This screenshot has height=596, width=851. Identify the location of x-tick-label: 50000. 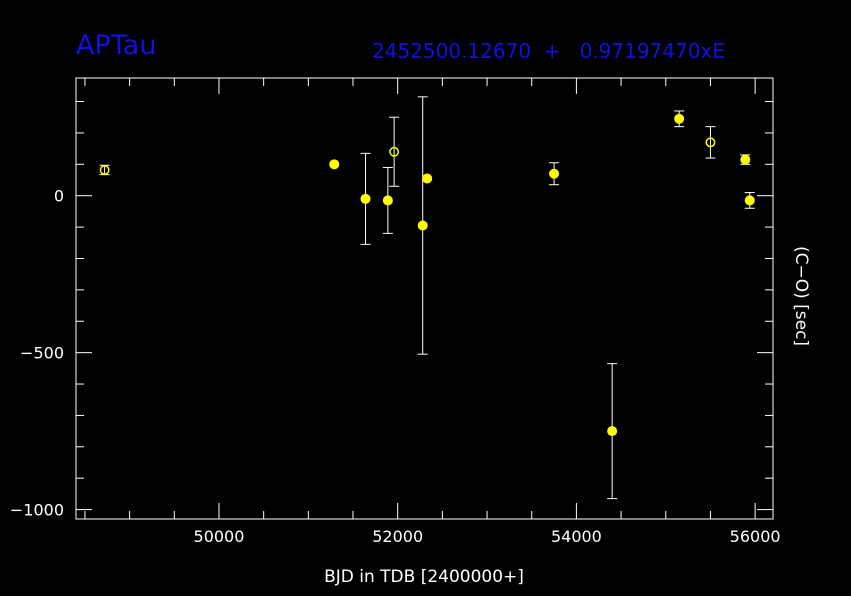
(219, 536).